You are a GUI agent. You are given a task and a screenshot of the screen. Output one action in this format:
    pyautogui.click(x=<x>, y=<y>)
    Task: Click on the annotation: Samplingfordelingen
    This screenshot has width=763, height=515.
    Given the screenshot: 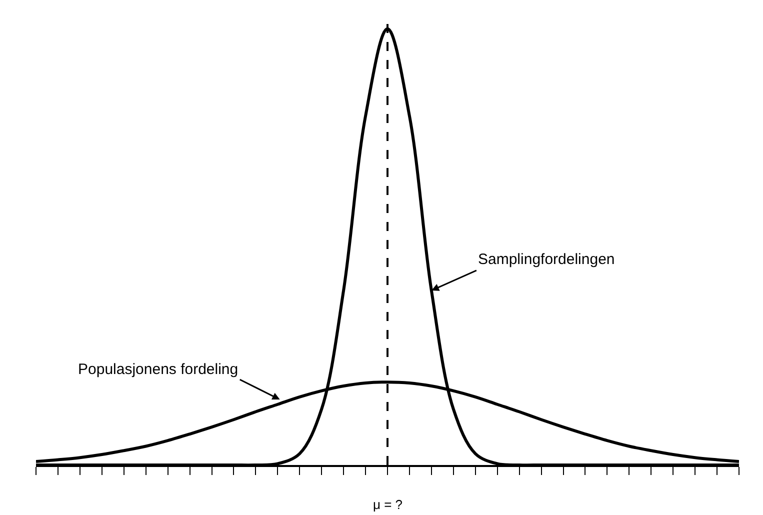 What is the action you would take?
    pyautogui.click(x=546, y=259)
    